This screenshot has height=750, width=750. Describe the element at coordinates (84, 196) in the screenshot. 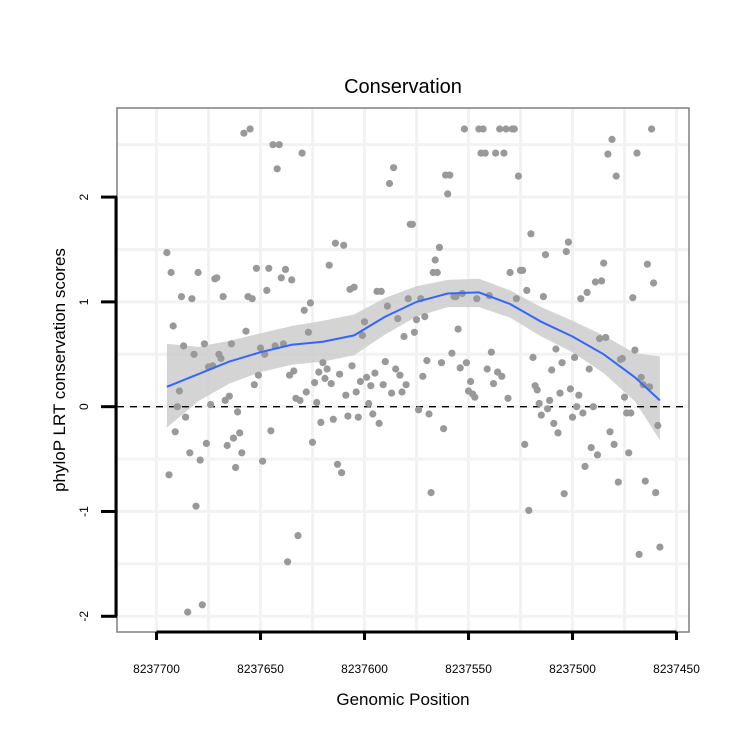

I see `y-tick-label: 2` at that location.